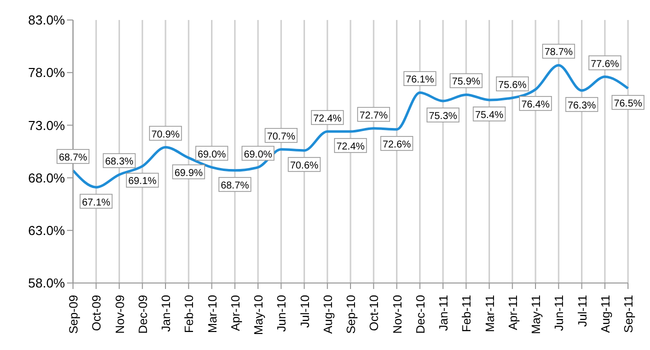  I want to click on text: 67.1%, so click(96, 202).